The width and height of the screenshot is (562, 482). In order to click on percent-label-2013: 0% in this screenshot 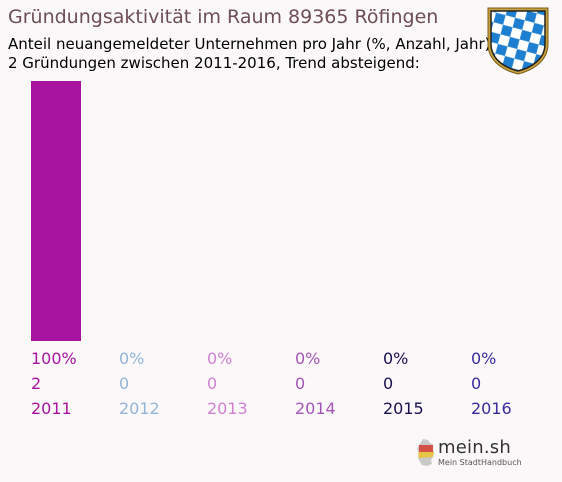, I will do `click(219, 358)`.